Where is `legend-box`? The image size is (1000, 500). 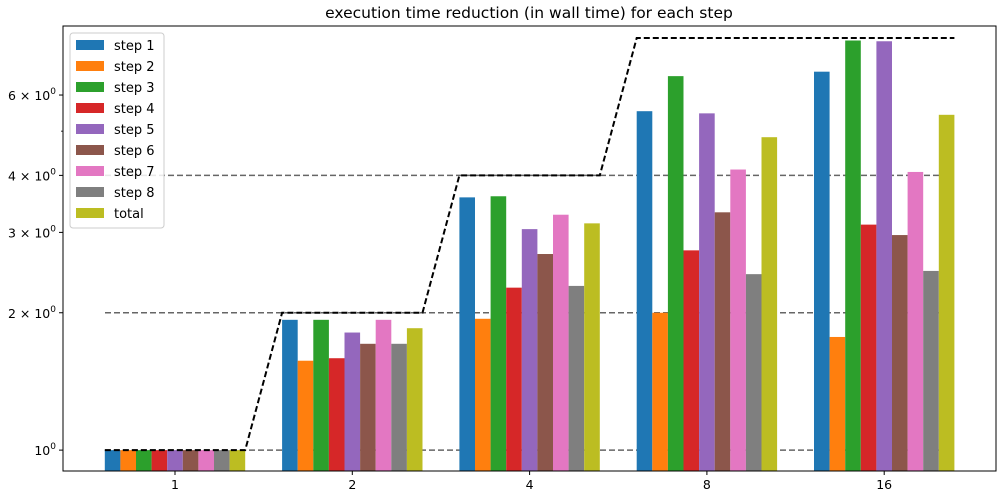 legend-box is located at coordinates (117, 130).